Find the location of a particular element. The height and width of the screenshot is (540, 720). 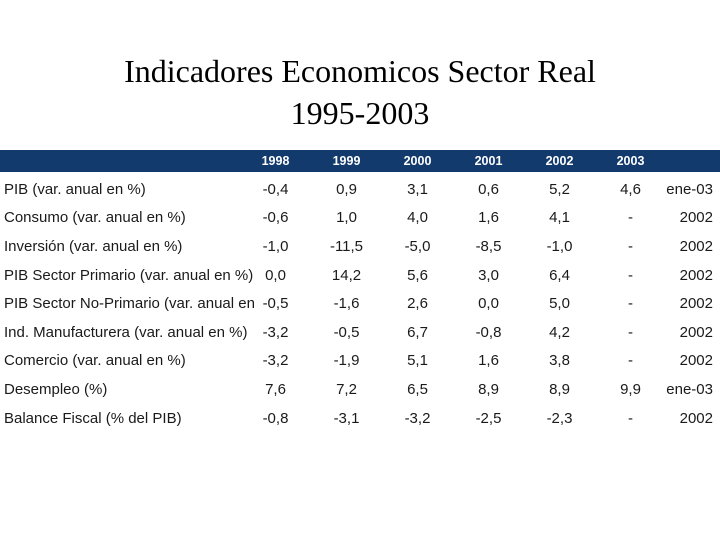

slide-title-line2: 1995-2003 is located at coordinates (360, 113).